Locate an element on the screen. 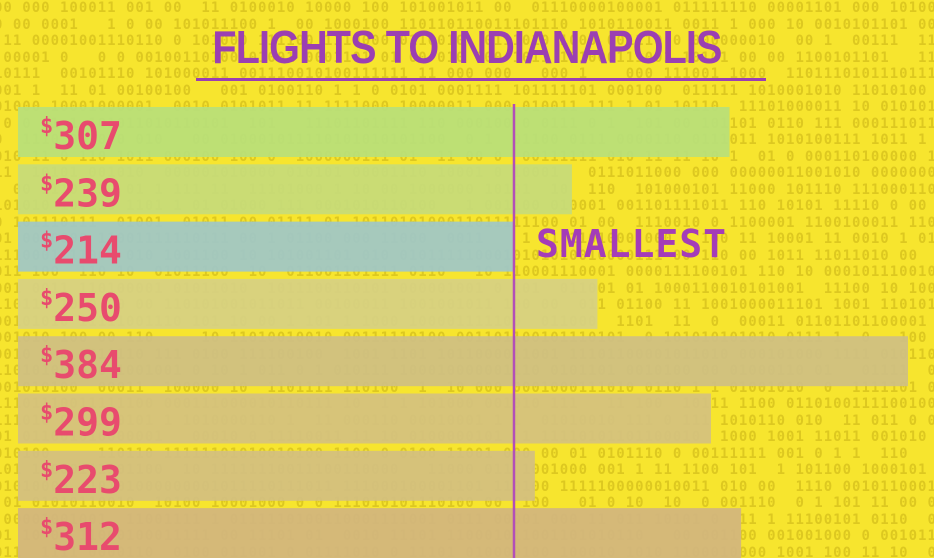 This screenshot has height=558, width=934. bar-label-4: $384 is located at coordinates (81, 365).